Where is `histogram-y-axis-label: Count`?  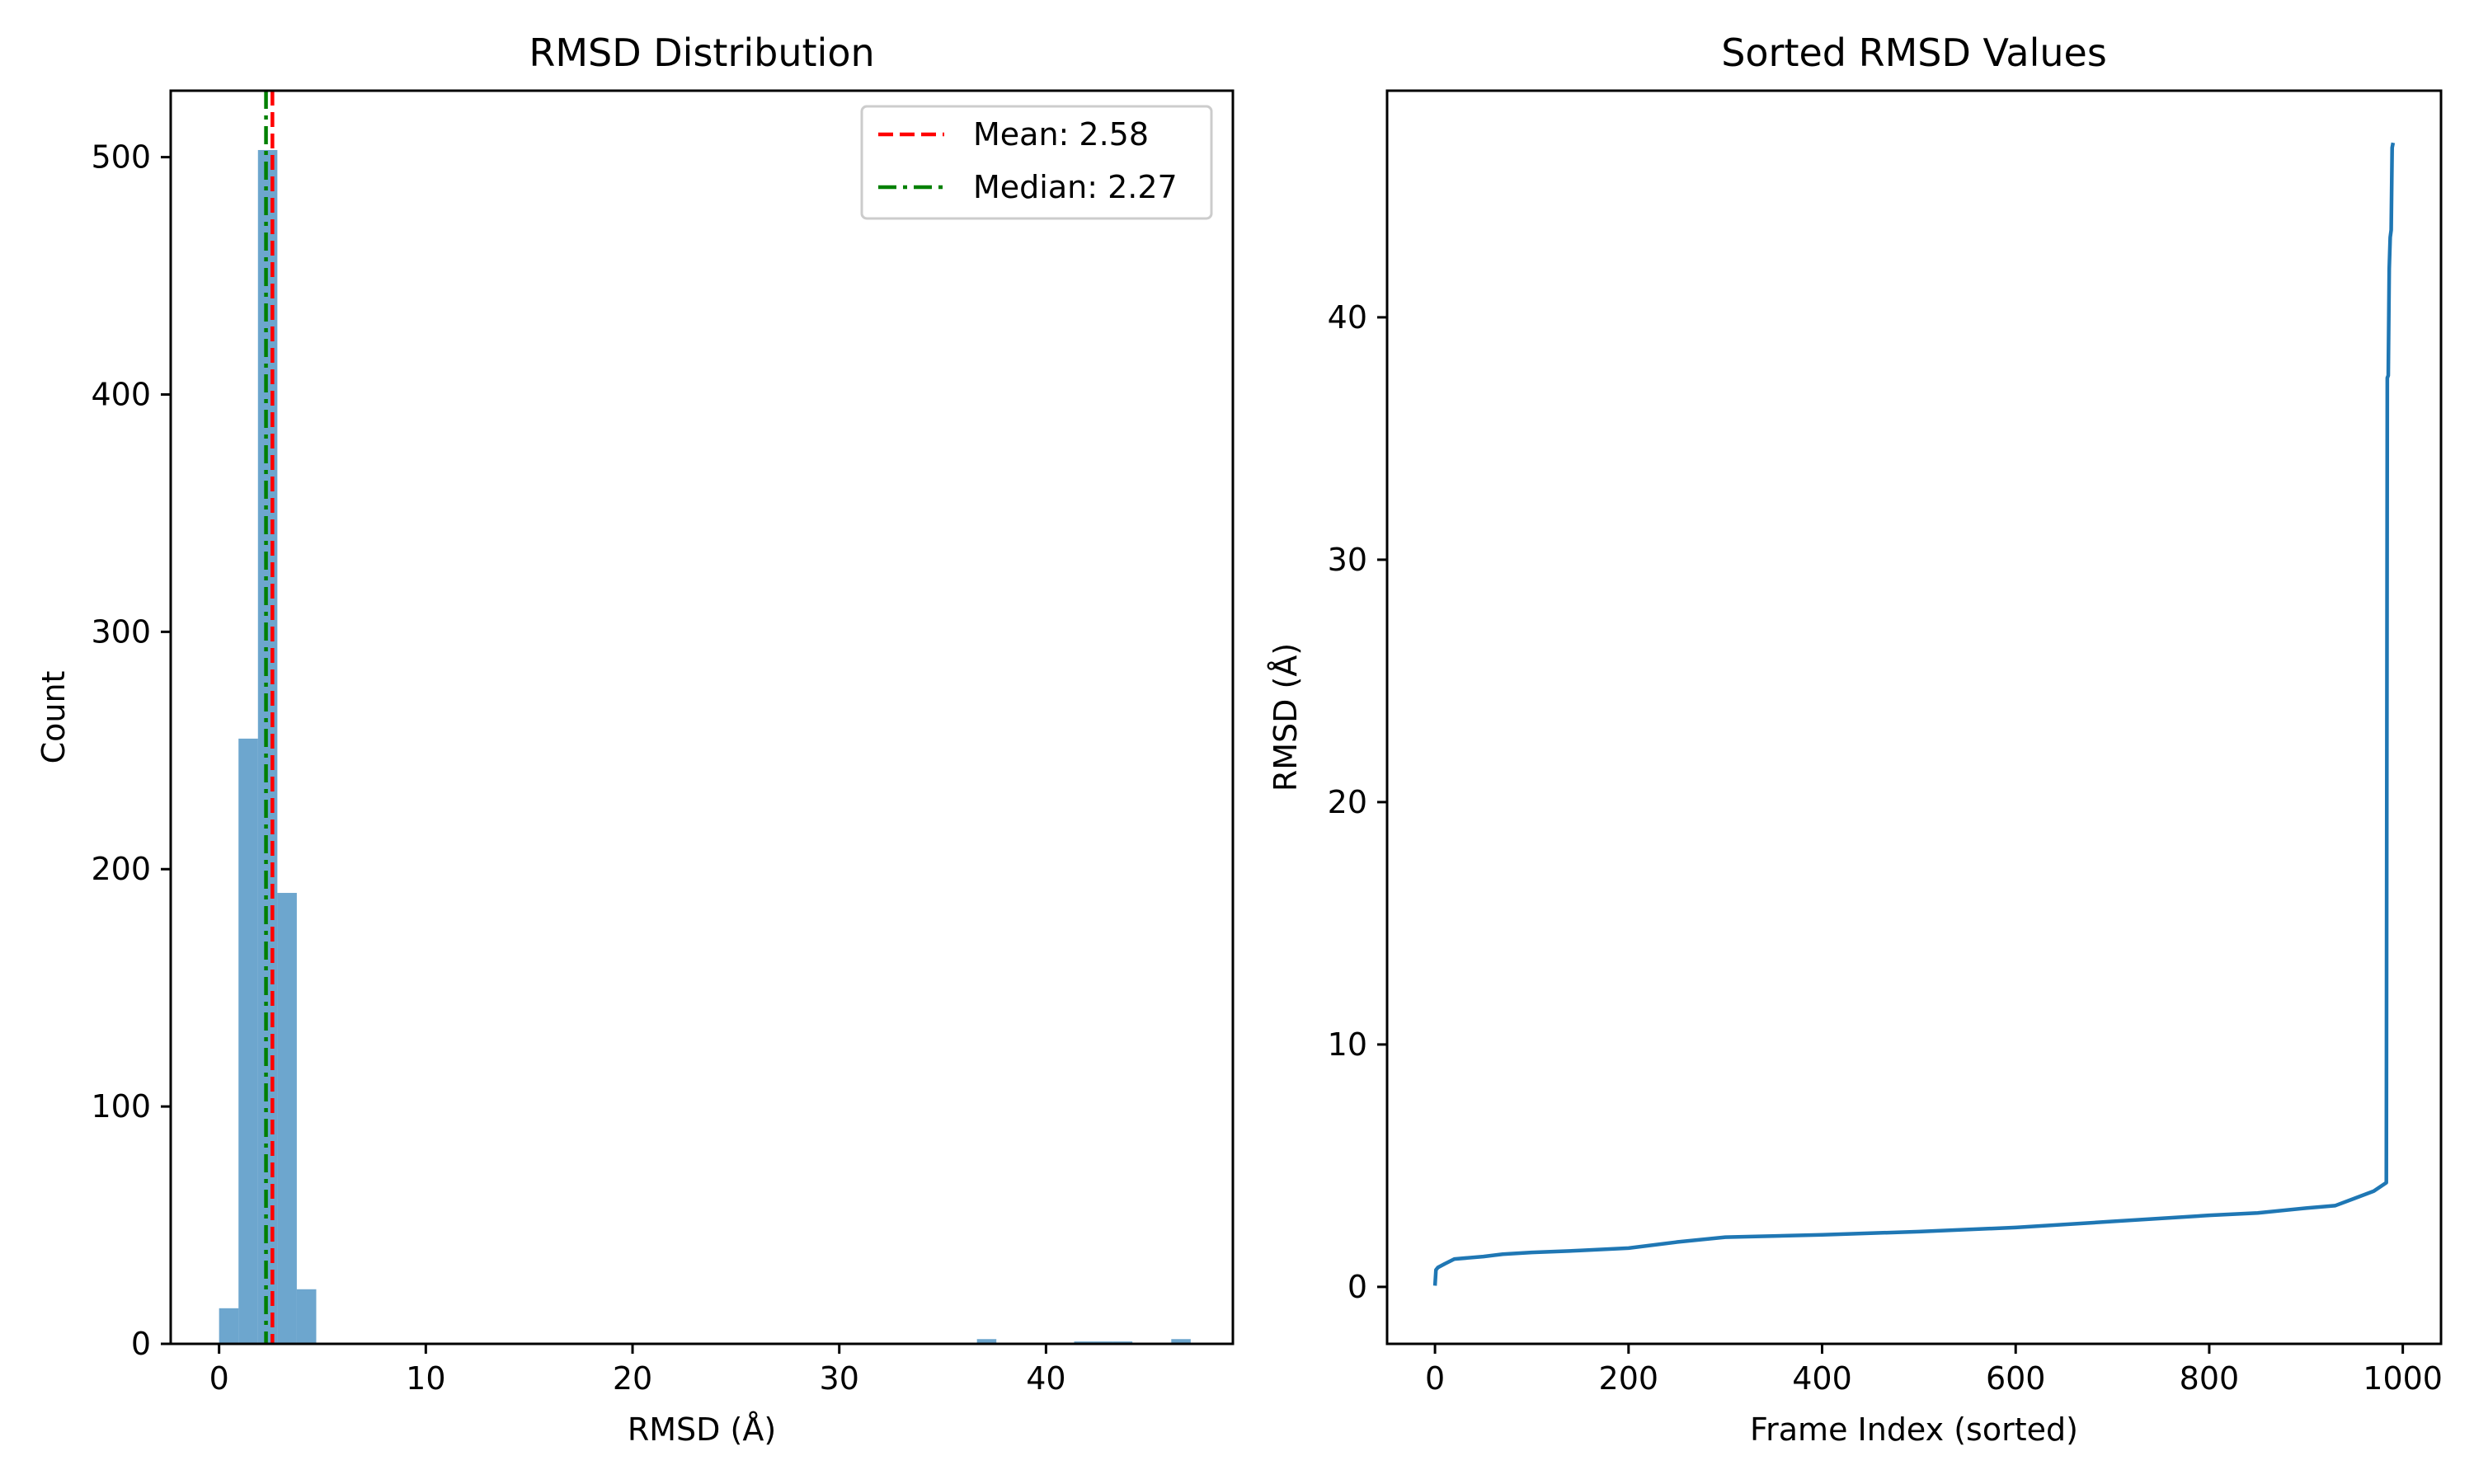
histogram-y-axis-label: Count is located at coordinates (53, 717).